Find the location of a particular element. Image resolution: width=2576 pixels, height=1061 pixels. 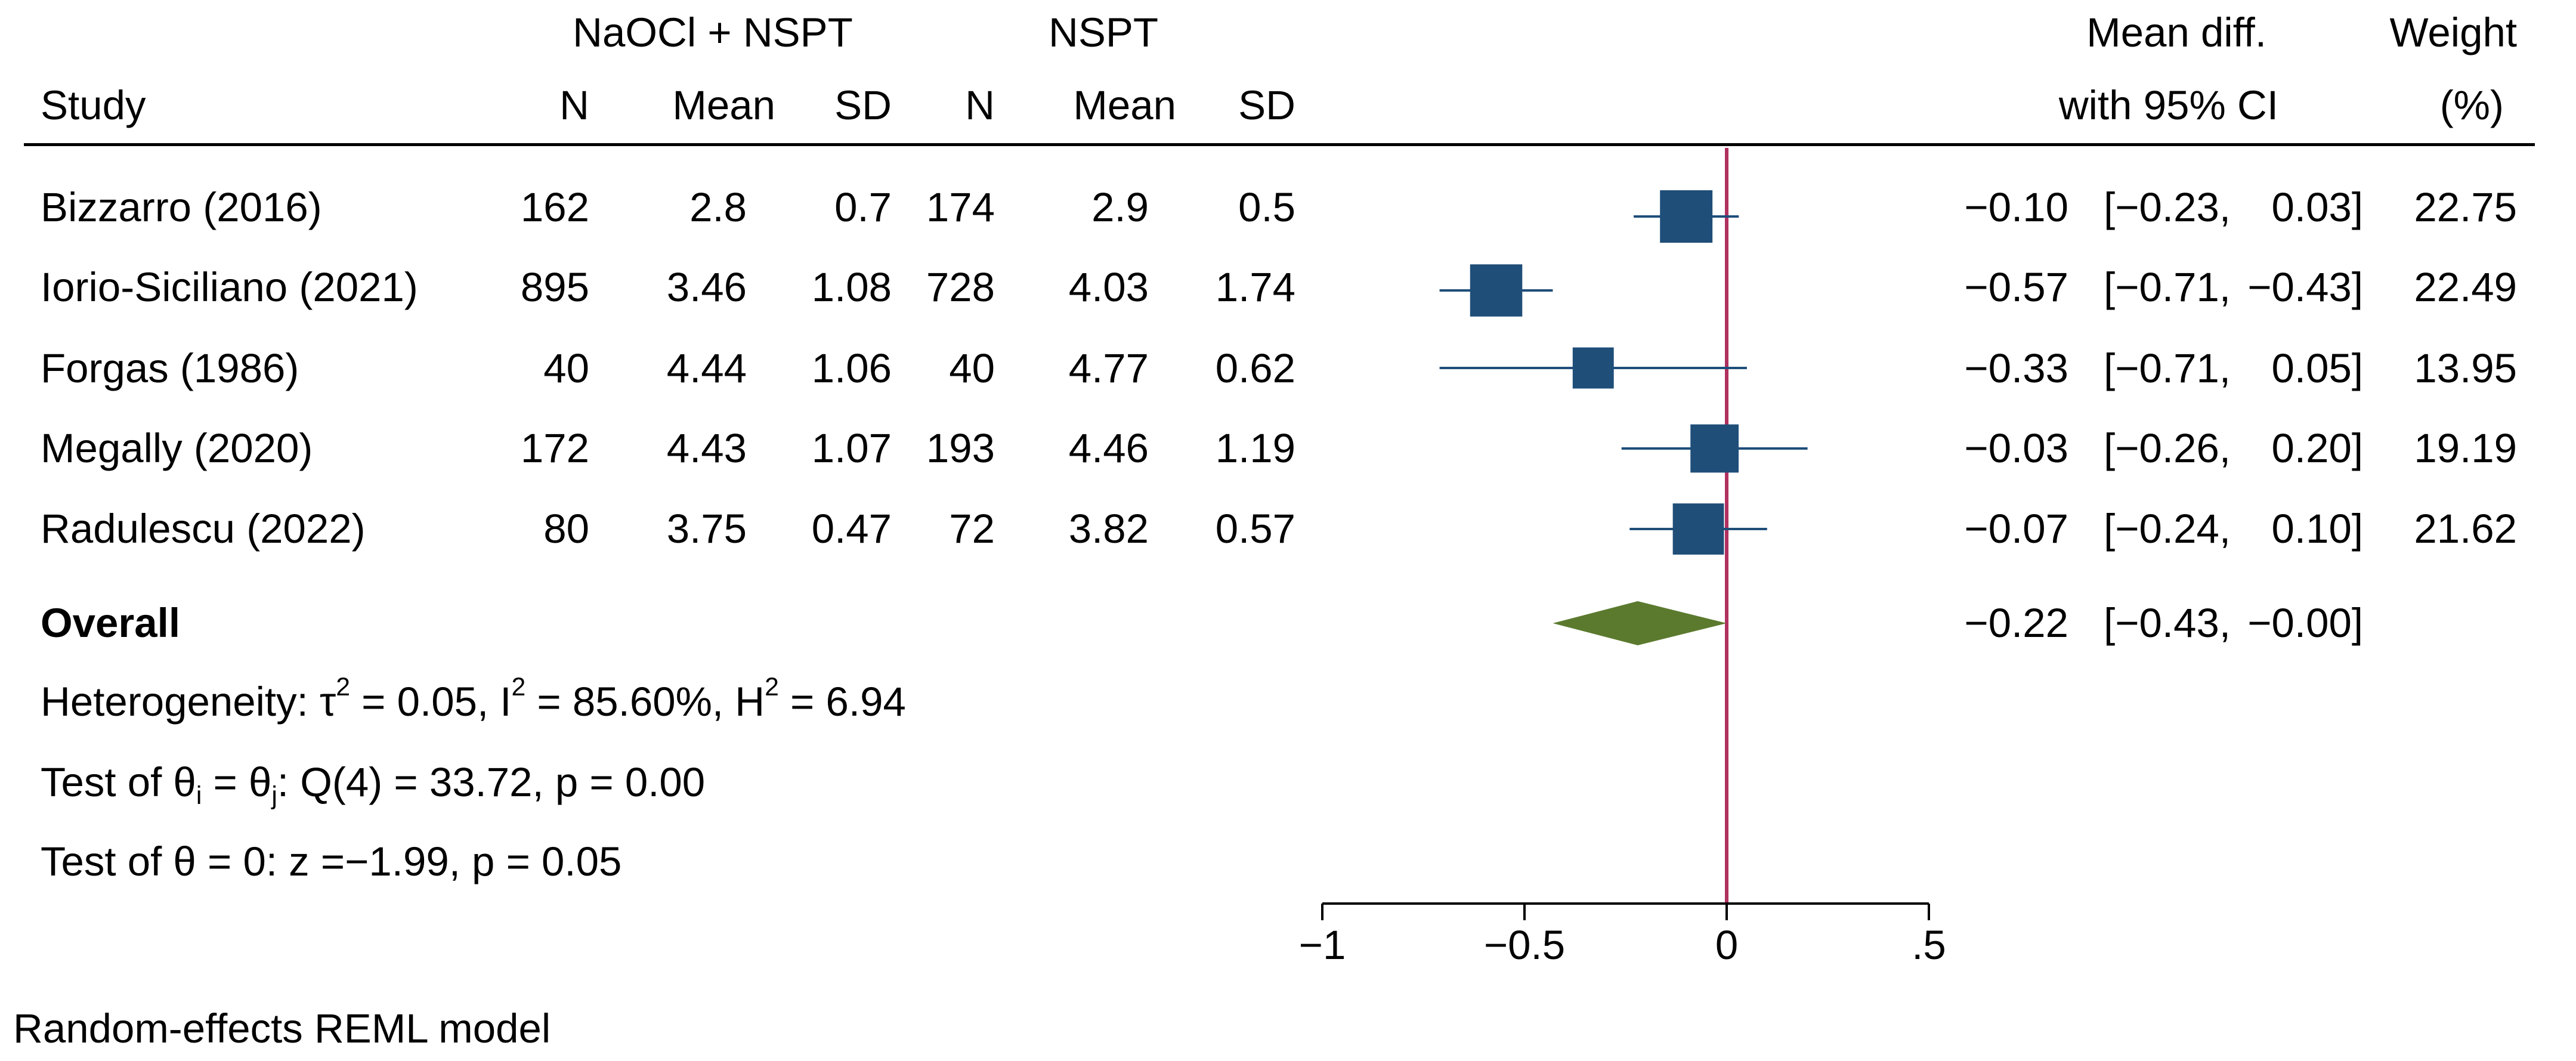

overall-ci-low: [−0.43, is located at coordinates (2167, 623).